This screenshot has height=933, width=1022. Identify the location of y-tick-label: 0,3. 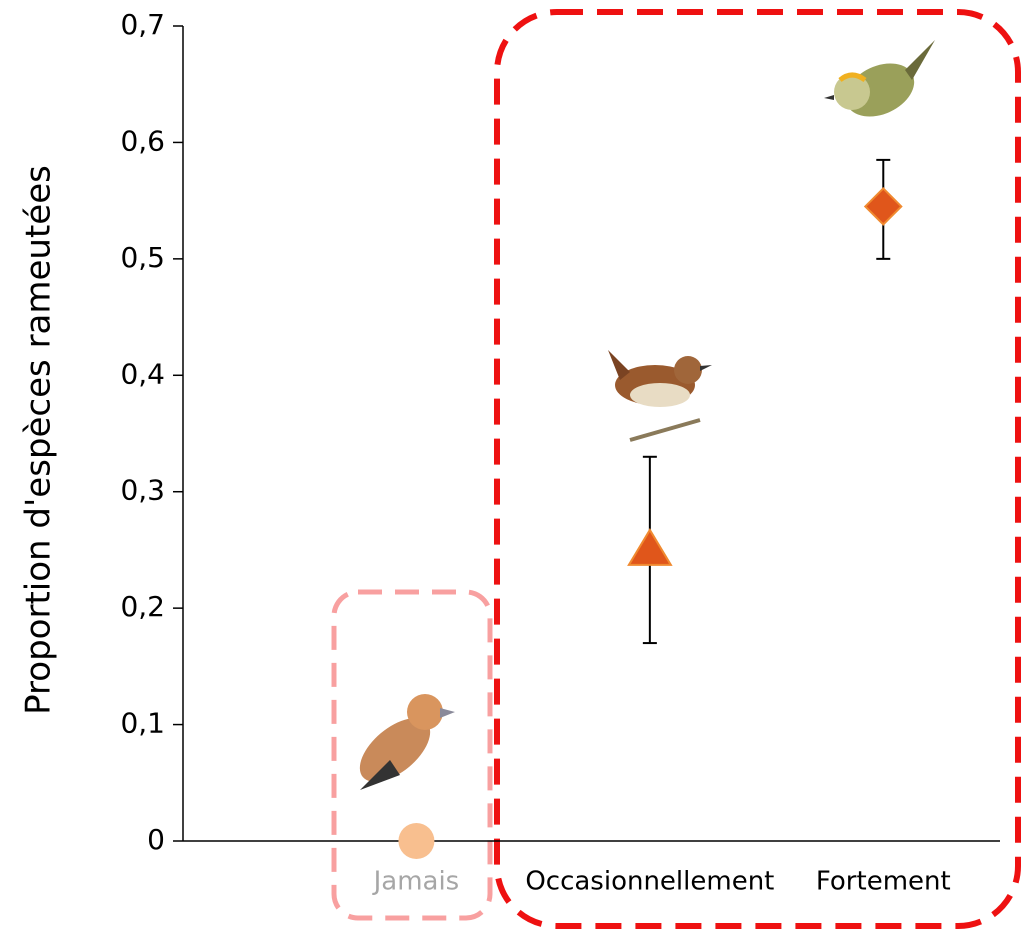
(142, 490).